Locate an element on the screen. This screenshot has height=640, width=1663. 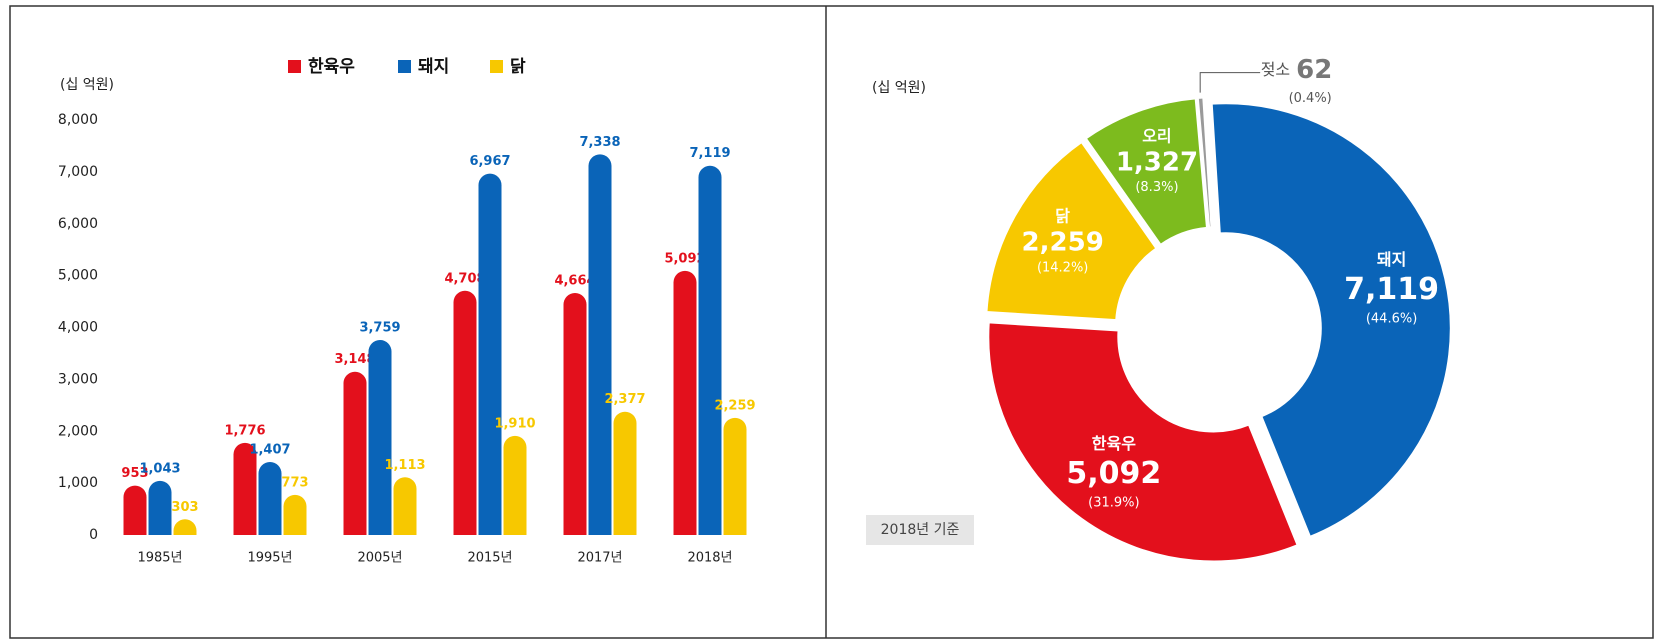
slice-percent: (44.6%) is located at coordinates (1391, 319).